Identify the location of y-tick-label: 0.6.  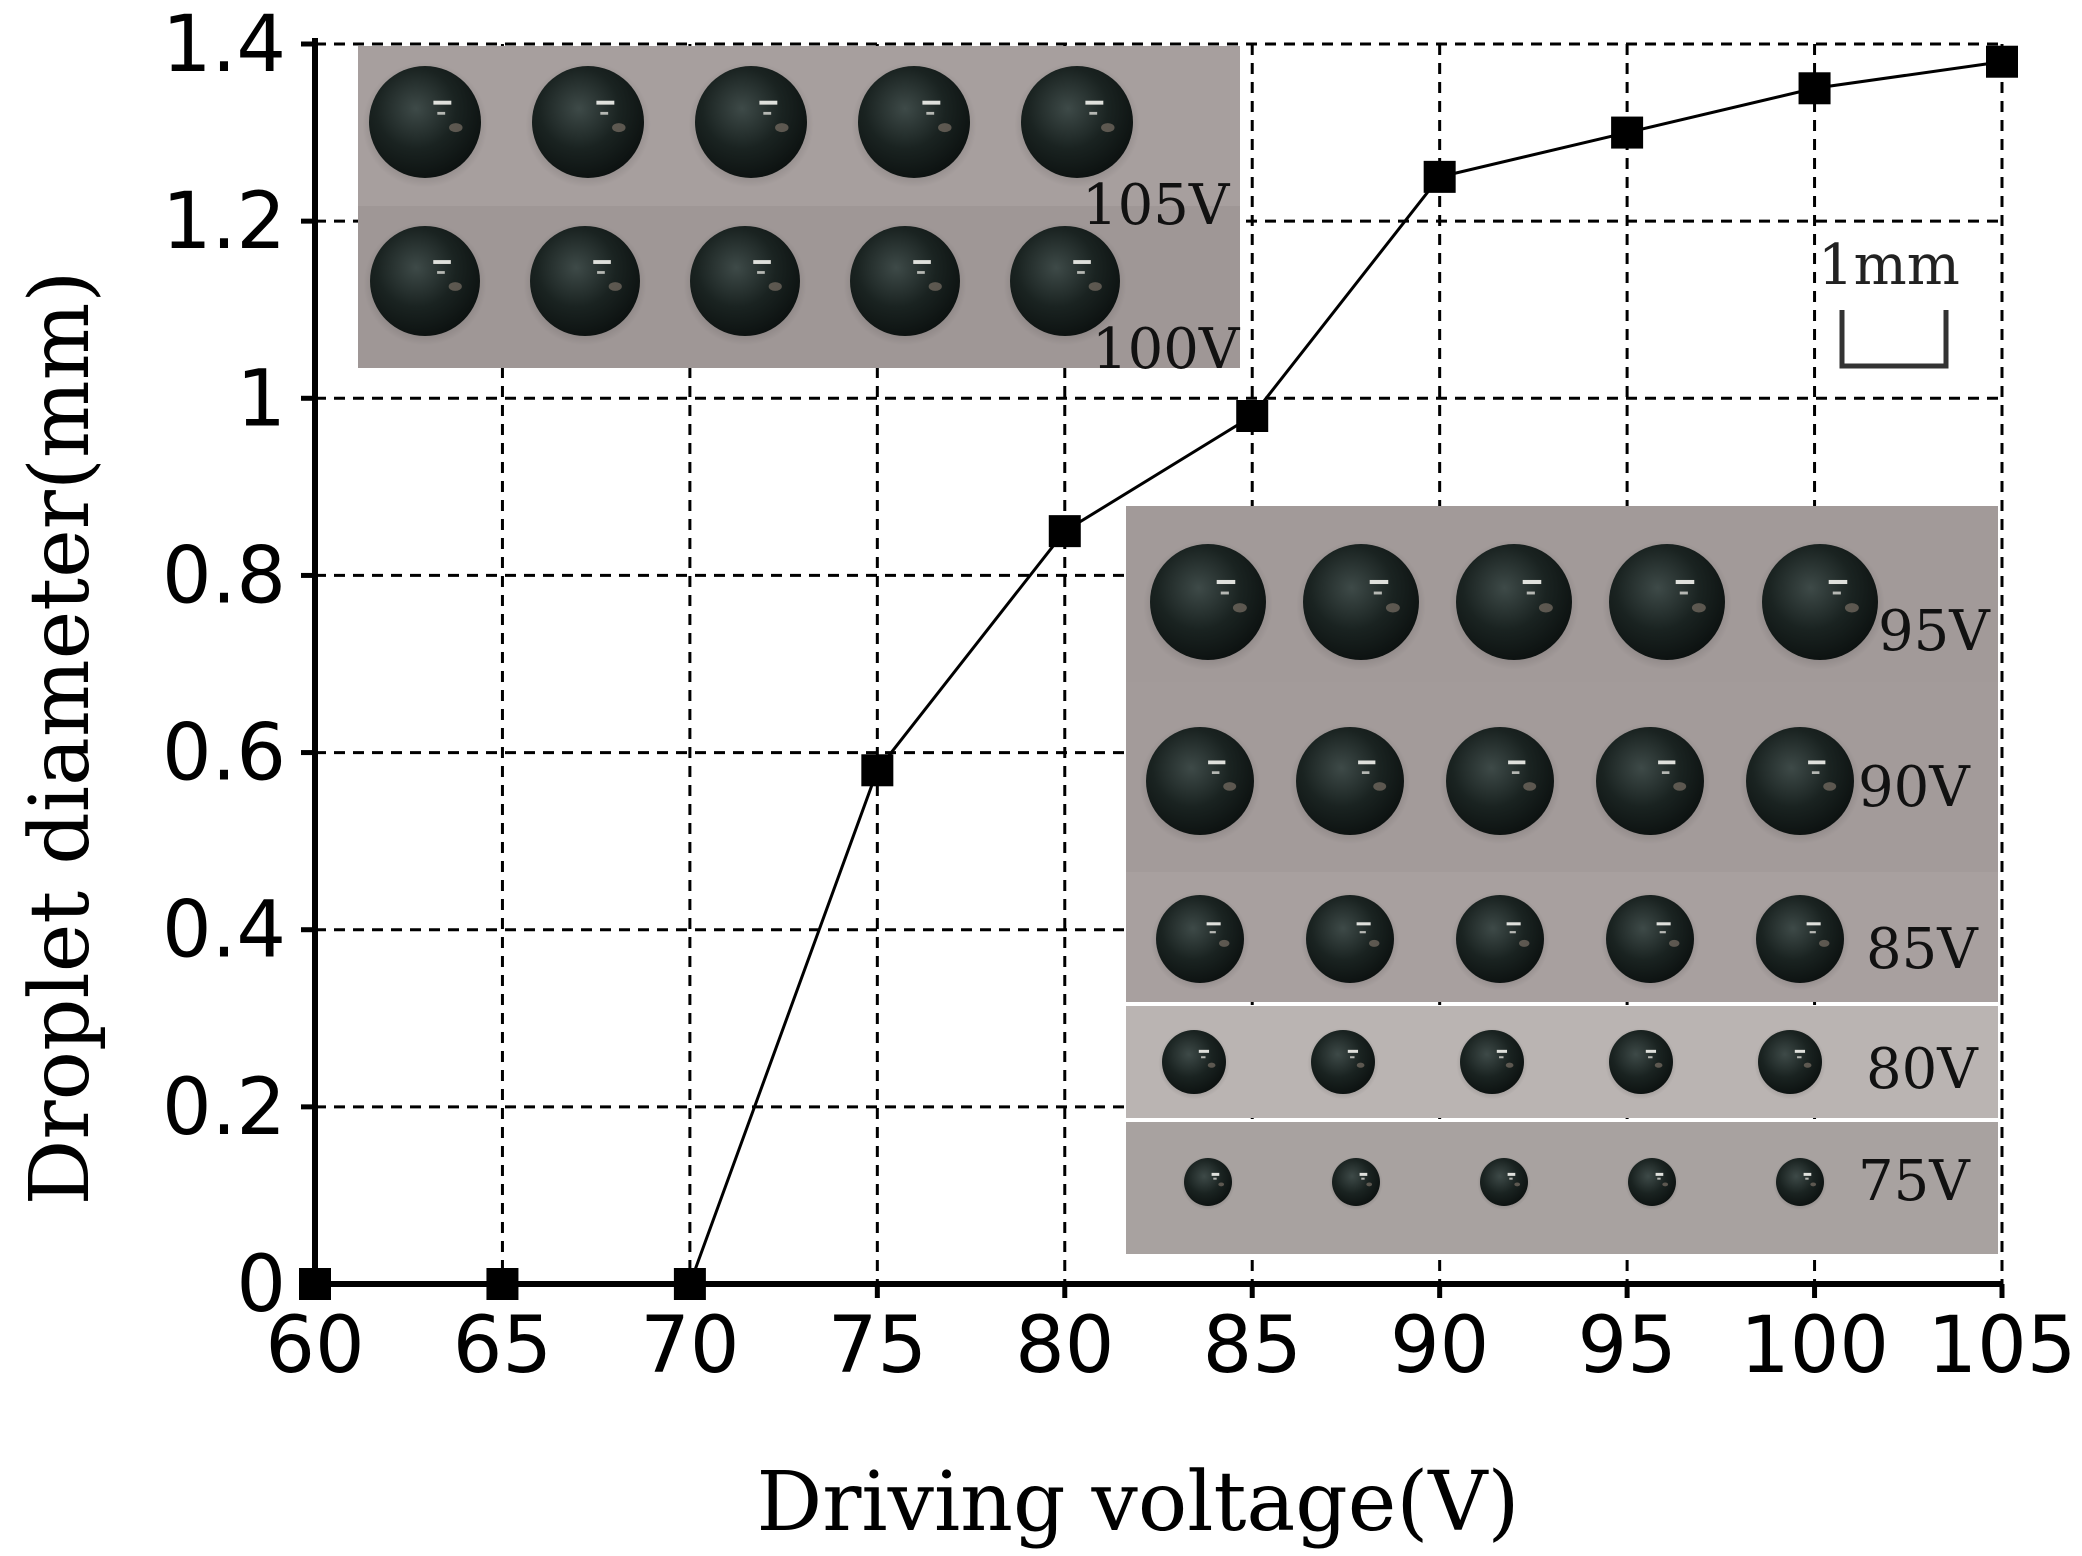
(224, 754).